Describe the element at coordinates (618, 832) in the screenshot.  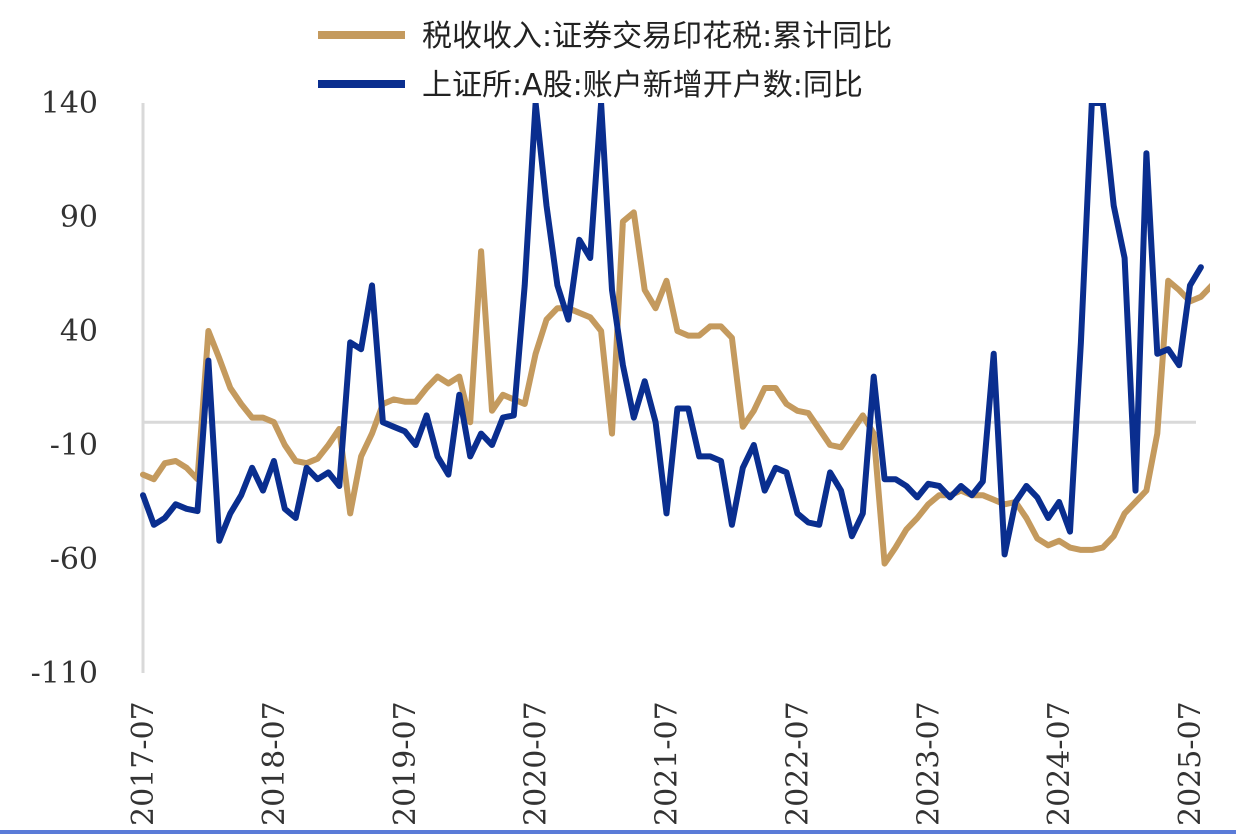
I see `bottom-border` at that location.